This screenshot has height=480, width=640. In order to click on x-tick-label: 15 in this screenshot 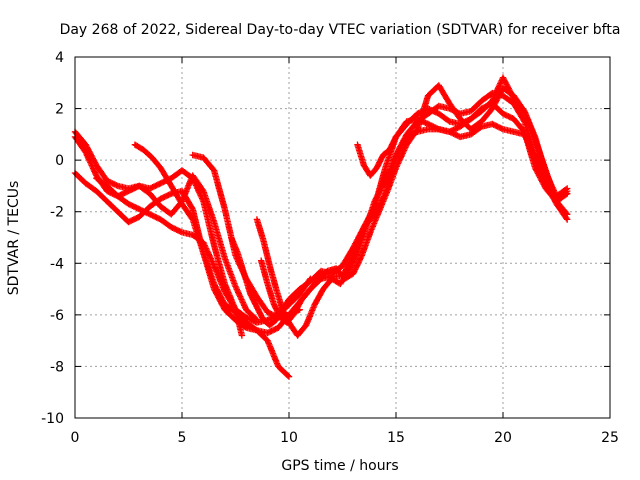, I will do `click(396, 438)`.